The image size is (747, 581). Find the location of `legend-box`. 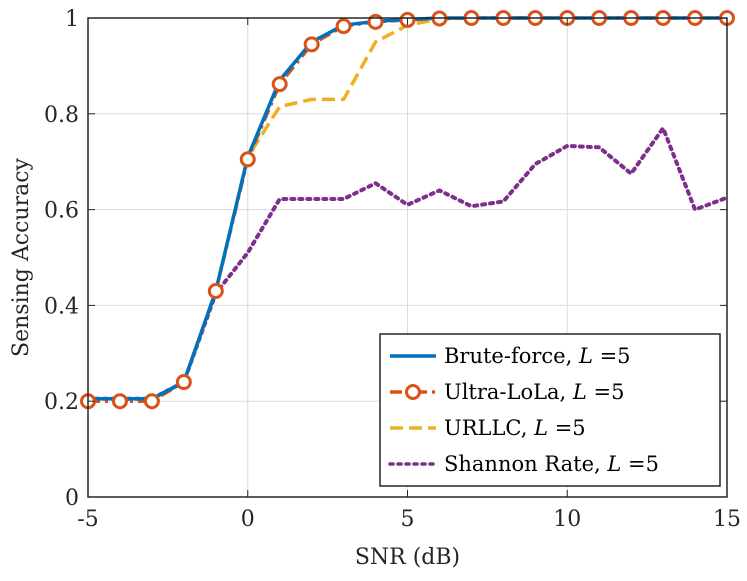

legend-box is located at coordinates (550, 410).